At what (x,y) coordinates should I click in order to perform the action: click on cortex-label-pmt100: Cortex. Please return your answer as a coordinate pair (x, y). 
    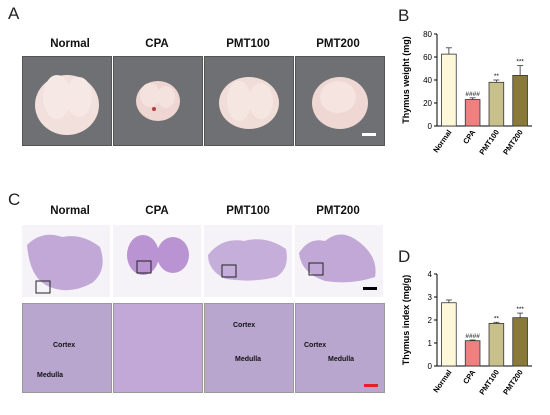
    Looking at the image, I should click on (244, 325).